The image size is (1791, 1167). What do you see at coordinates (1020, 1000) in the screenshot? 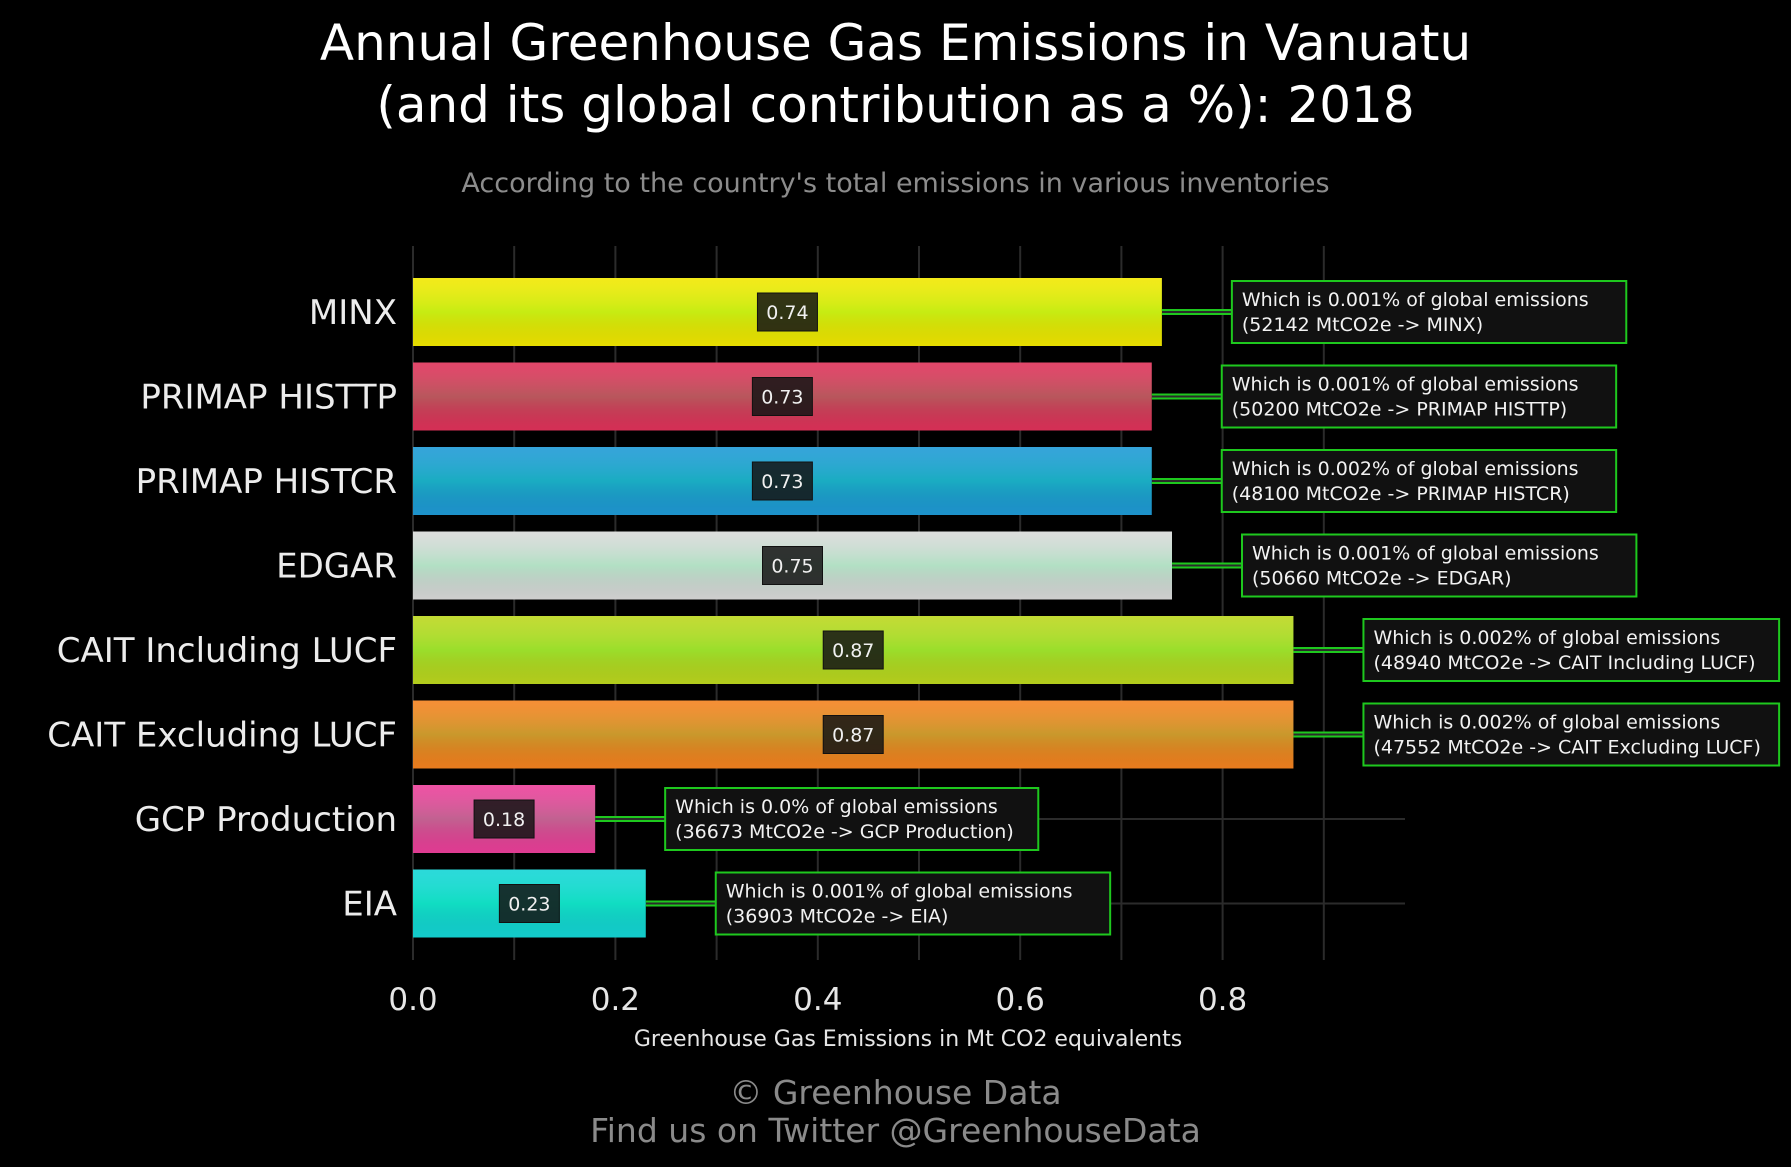
I see `x-tick-label: 0.6` at bounding box center [1020, 1000].